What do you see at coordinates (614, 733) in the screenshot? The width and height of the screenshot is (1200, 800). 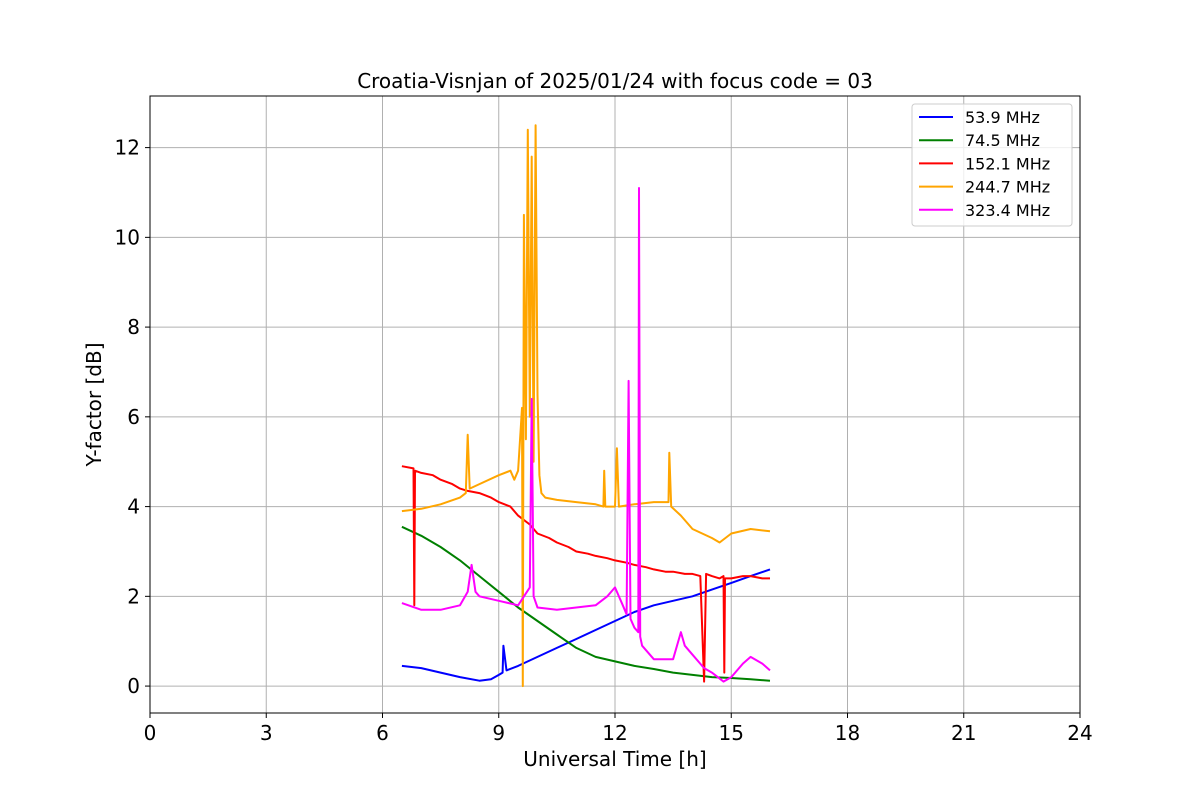 I see `x-tick-label: 12` at bounding box center [614, 733].